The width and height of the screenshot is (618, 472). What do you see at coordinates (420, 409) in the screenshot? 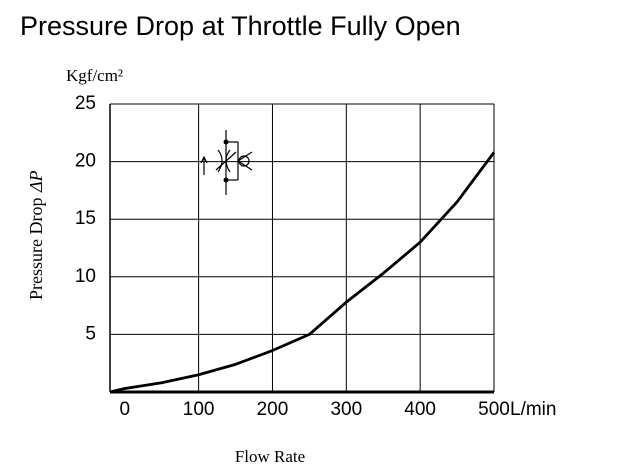
I see `x-tick-label: 400` at bounding box center [420, 409].